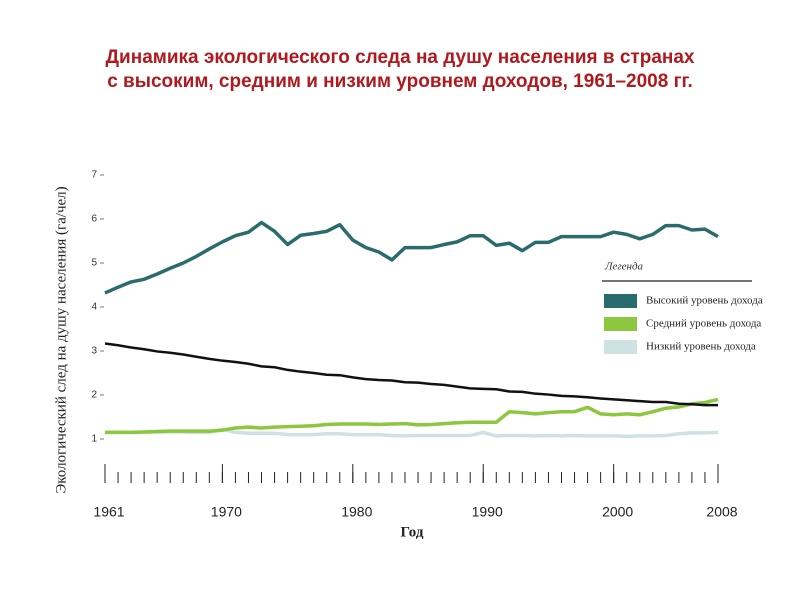  Describe the element at coordinates (617, 512) in the screenshot. I see `x-tick-label: 2000` at that location.